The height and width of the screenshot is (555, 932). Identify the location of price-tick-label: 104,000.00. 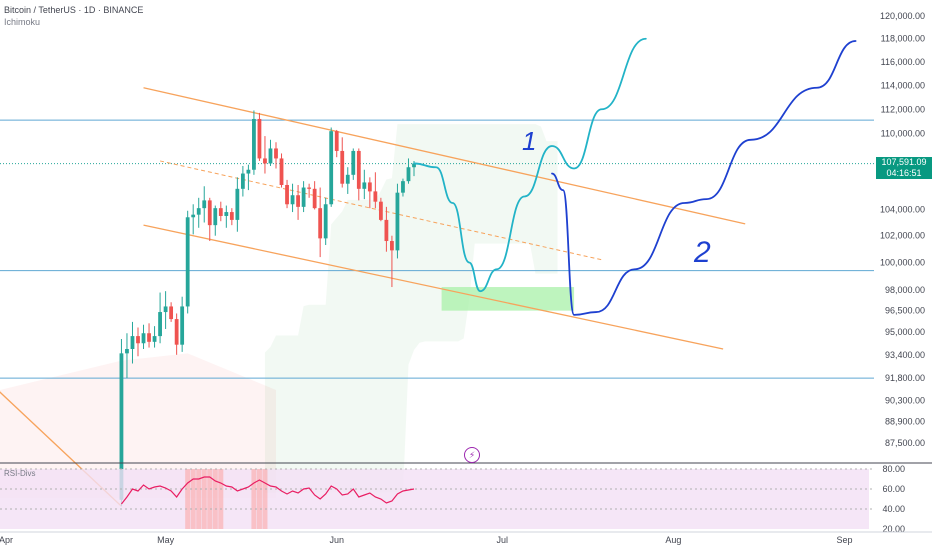
(902, 209).